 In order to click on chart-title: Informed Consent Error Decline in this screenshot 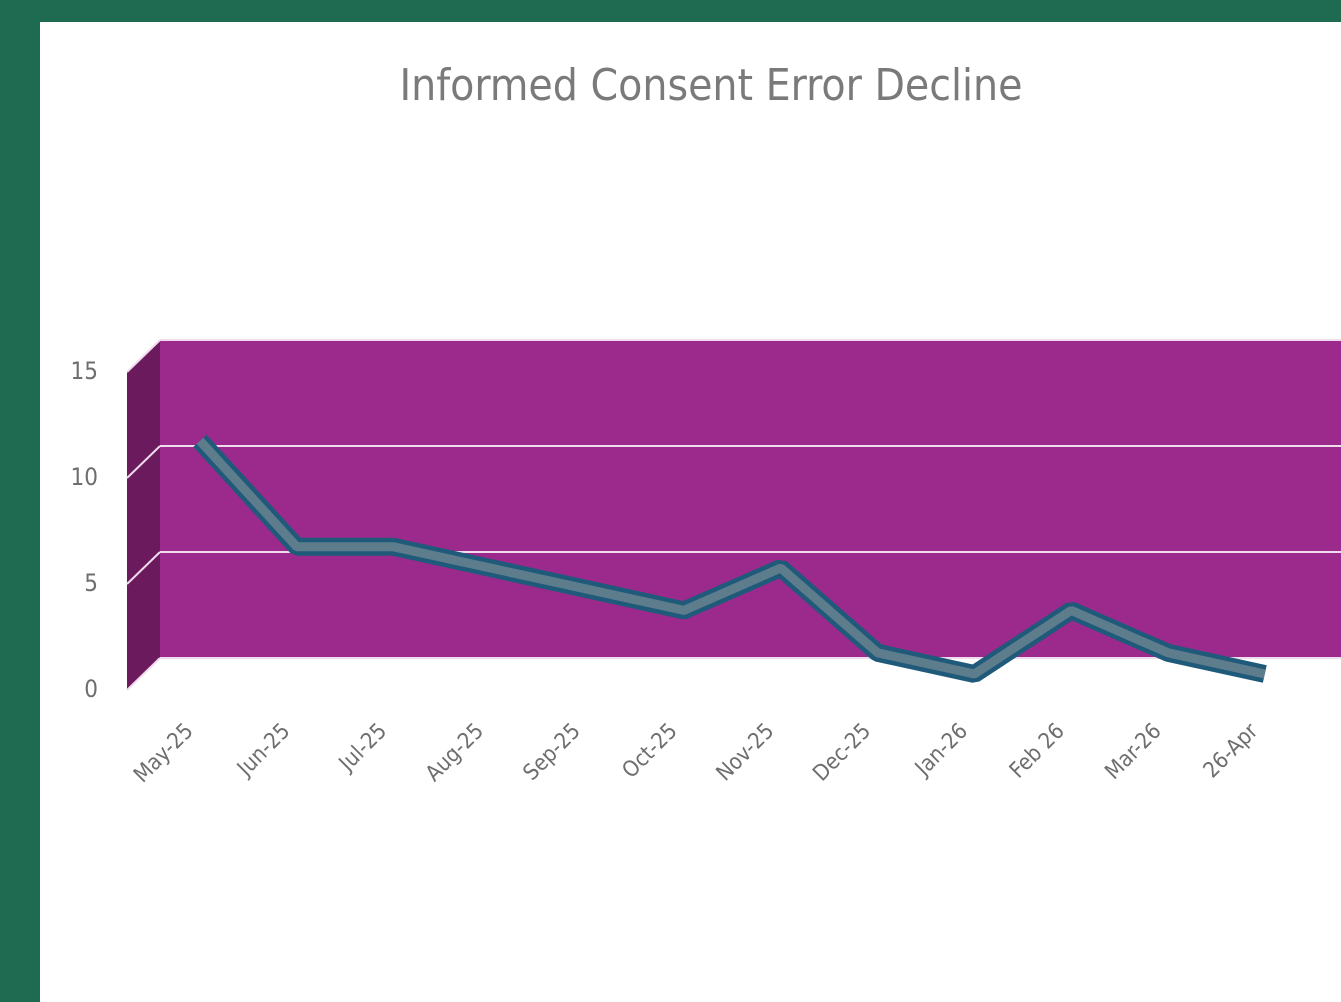, I will do `click(710, 85)`.